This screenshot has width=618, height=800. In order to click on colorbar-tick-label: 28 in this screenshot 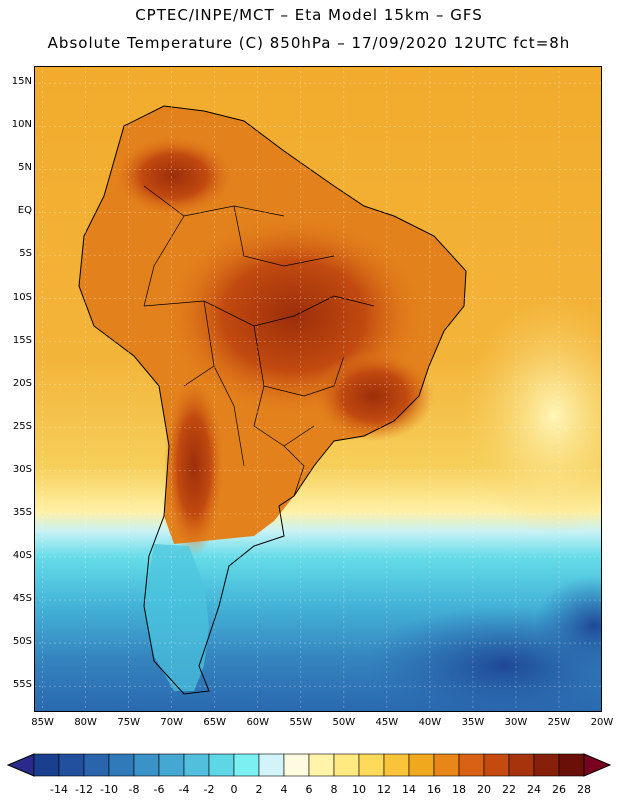, I will do `click(584, 789)`.